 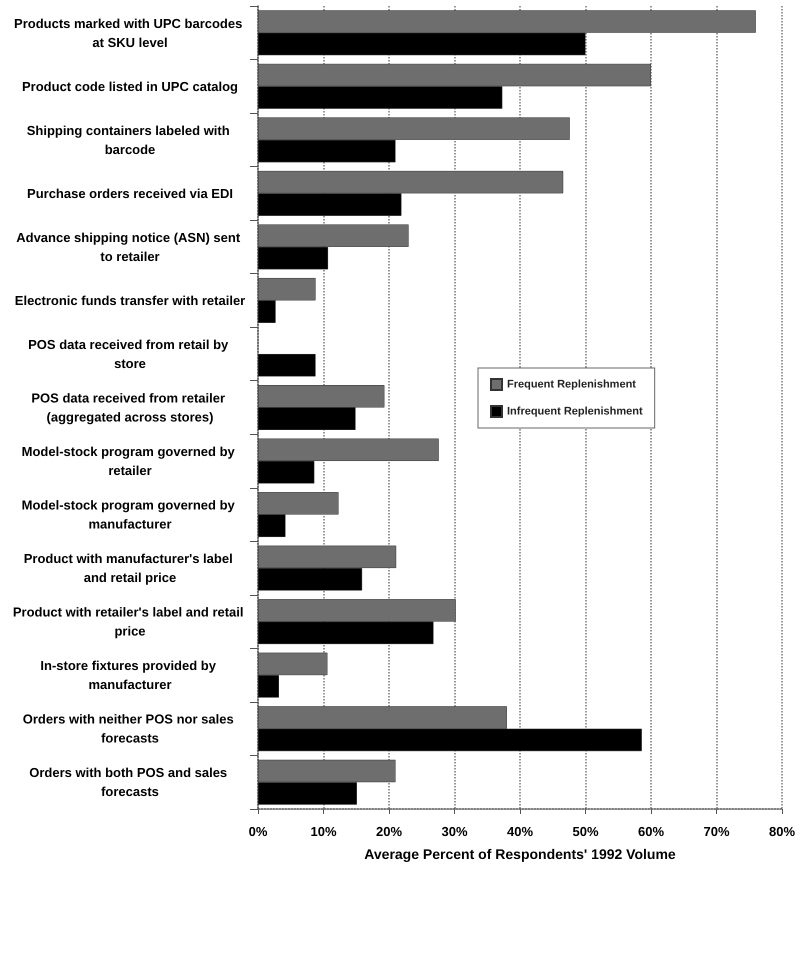 What do you see at coordinates (571, 384) in the screenshot?
I see `legend-label: Frequent Replenishment` at bounding box center [571, 384].